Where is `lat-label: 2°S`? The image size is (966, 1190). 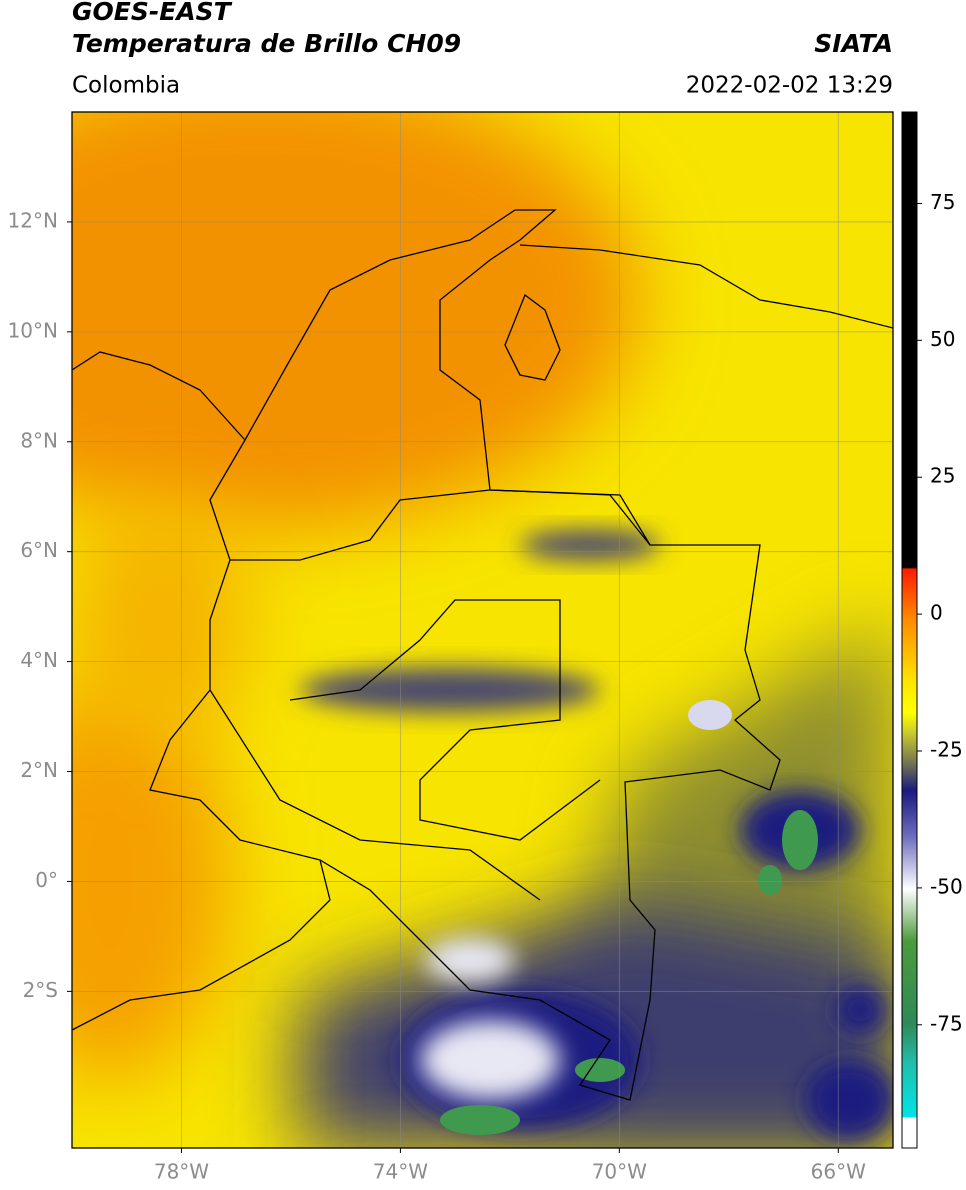 lat-label: 2°S is located at coordinates (40, 990).